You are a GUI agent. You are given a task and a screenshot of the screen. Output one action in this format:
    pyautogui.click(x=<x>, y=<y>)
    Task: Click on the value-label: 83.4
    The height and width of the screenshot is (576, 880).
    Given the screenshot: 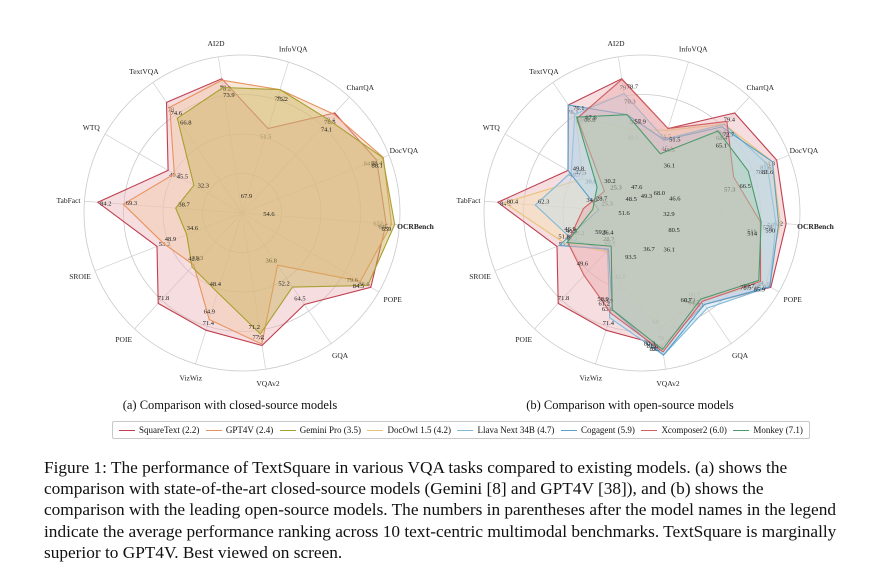 What is the action you would take?
    pyautogui.click(x=758, y=283)
    